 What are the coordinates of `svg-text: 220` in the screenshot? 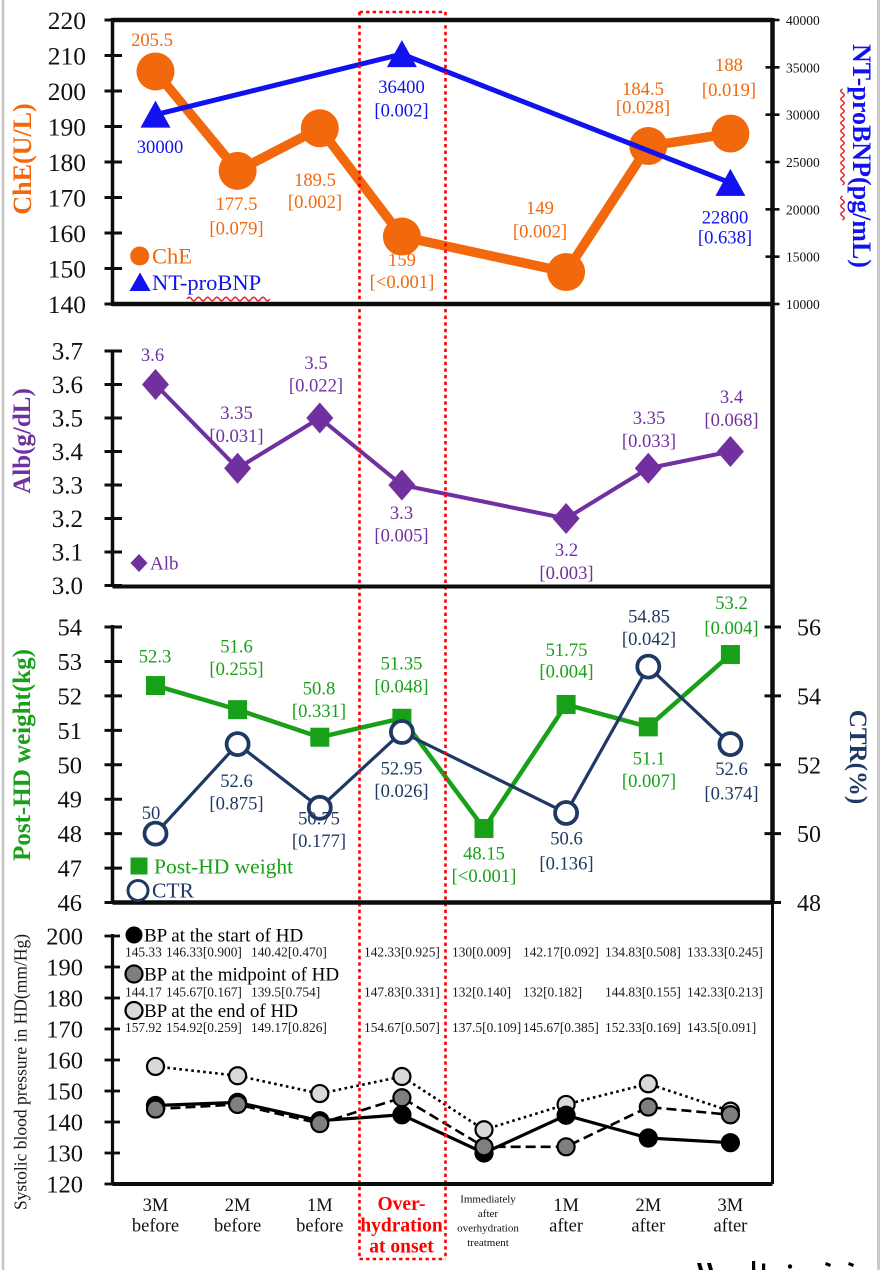 It's located at (67, 20).